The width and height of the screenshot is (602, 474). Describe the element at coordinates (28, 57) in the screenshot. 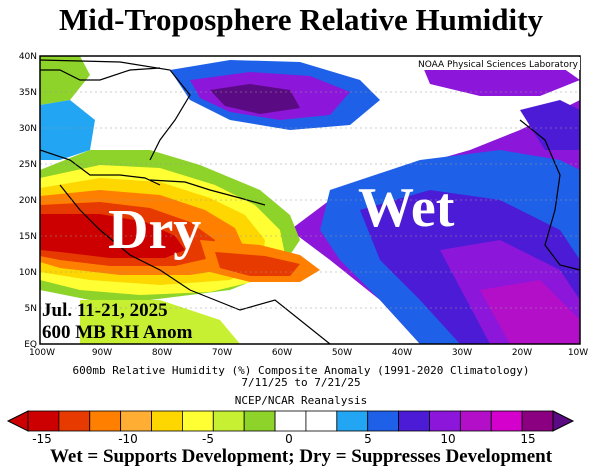

I see `lat-label-40n: 40N` at that location.